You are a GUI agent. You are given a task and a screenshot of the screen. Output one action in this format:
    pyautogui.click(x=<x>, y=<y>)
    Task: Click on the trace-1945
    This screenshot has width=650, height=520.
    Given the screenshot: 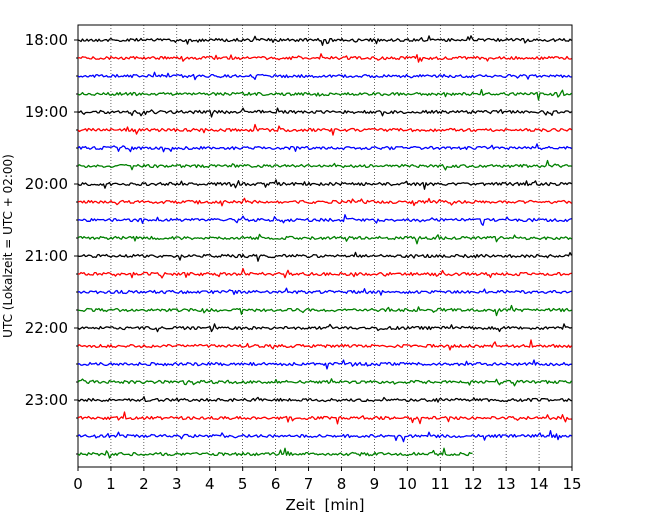 What is the action you would take?
    pyautogui.click(x=324, y=165)
    